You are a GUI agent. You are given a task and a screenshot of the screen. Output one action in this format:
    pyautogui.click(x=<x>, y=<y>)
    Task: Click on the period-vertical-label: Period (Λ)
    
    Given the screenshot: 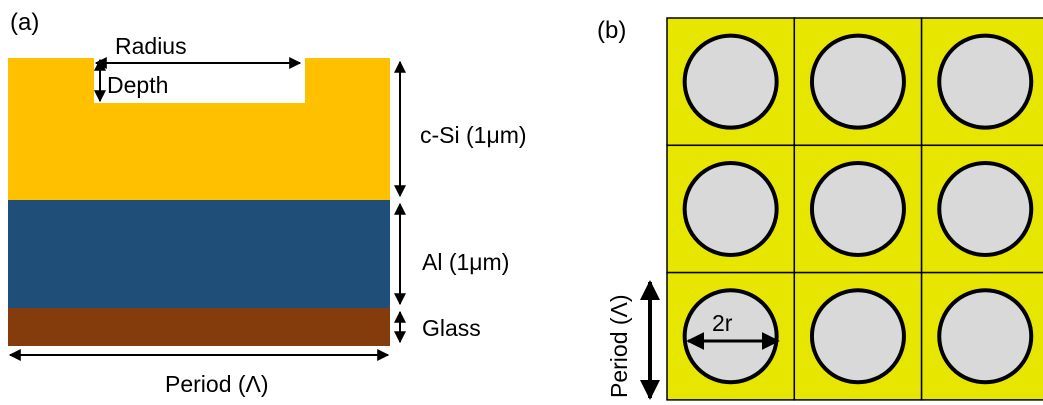 What is the action you would take?
    pyautogui.click(x=619, y=346)
    